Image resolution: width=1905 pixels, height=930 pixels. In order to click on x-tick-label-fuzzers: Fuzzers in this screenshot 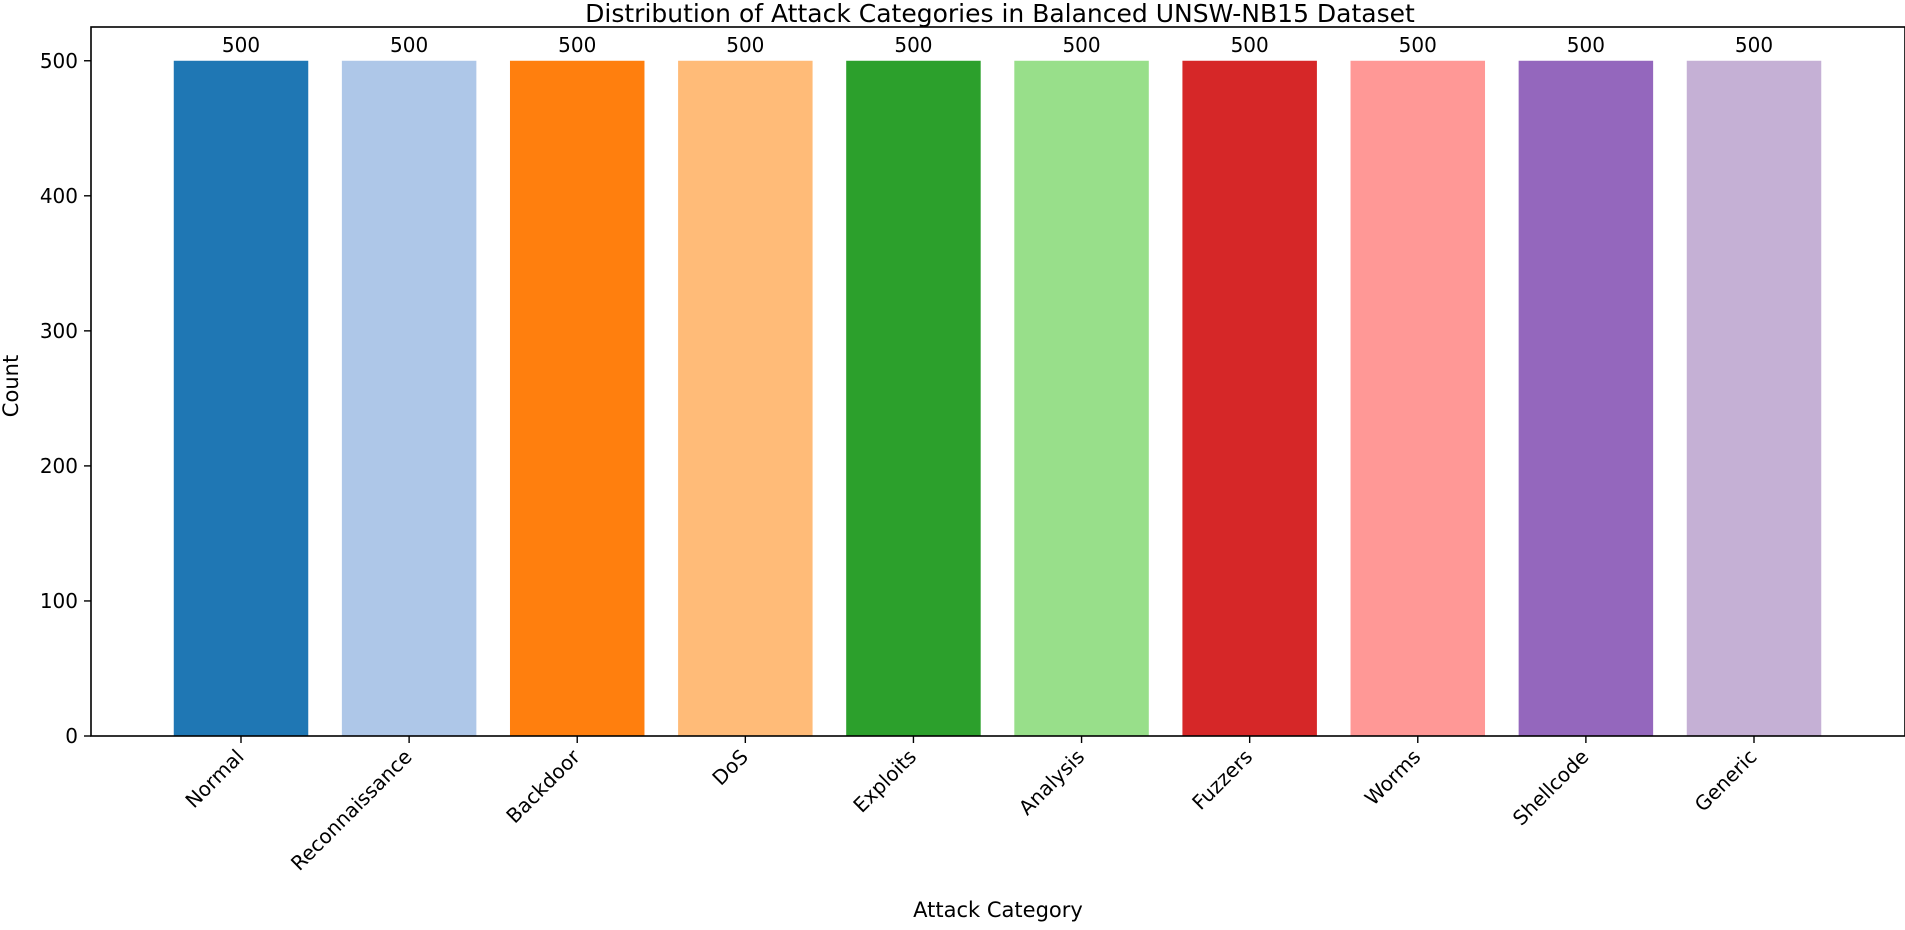, I will do `click(1222, 780)`.